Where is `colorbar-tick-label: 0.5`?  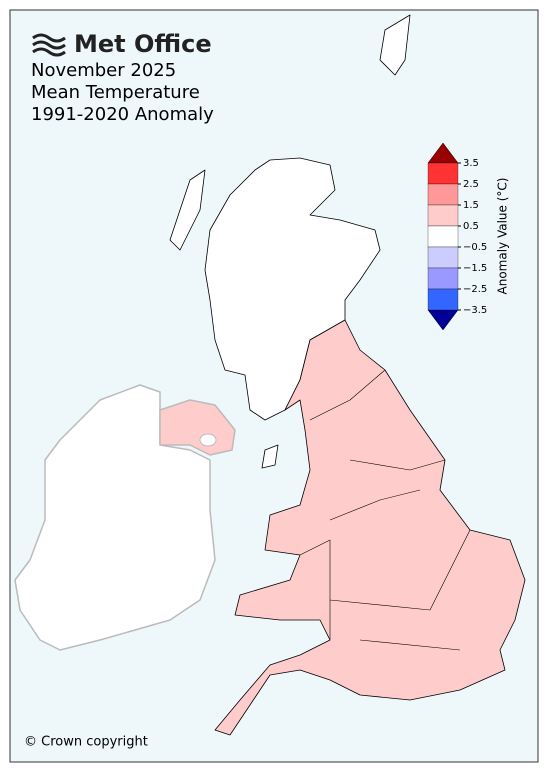 colorbar-tick-label: 0.5 is located at coordinates (471, 226).